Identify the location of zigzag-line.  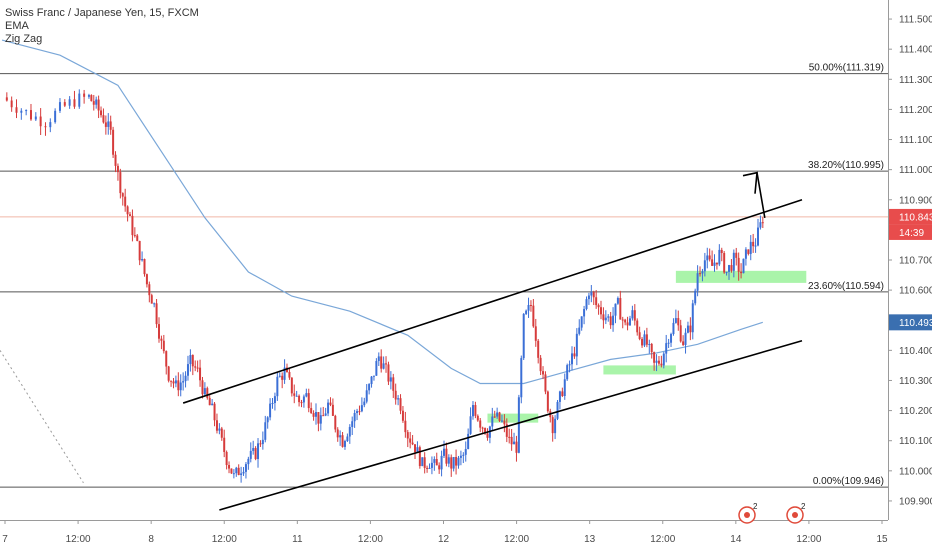
(42, 417).